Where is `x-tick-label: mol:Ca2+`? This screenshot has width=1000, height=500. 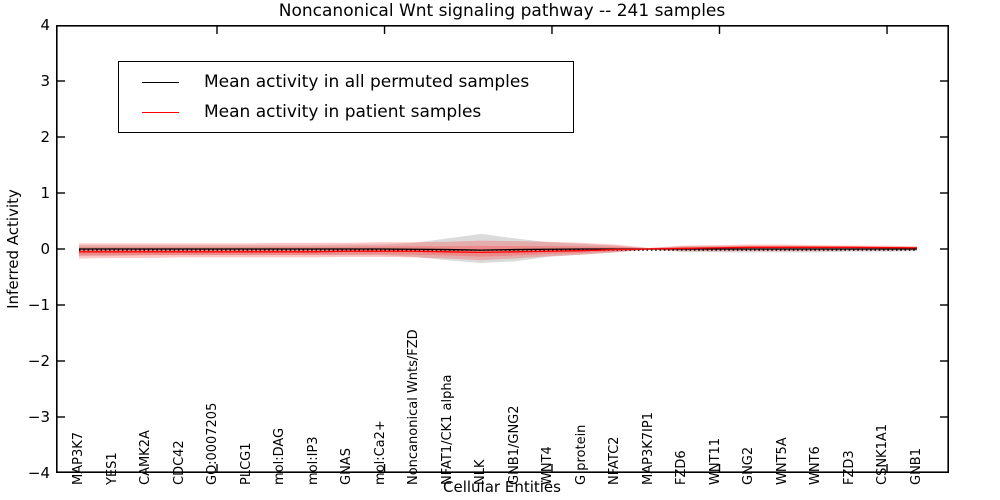 x-tick-label: mol:Ca2+ is located at coordinates (380, 452).